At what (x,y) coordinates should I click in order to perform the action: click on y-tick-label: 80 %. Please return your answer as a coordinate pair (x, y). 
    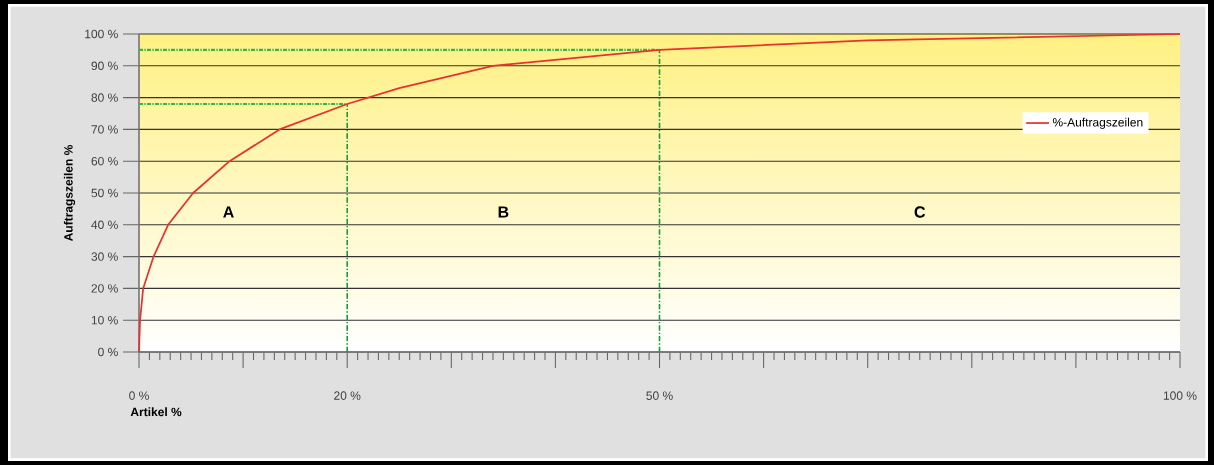
    Looking at the image, I should click on (104, 97).